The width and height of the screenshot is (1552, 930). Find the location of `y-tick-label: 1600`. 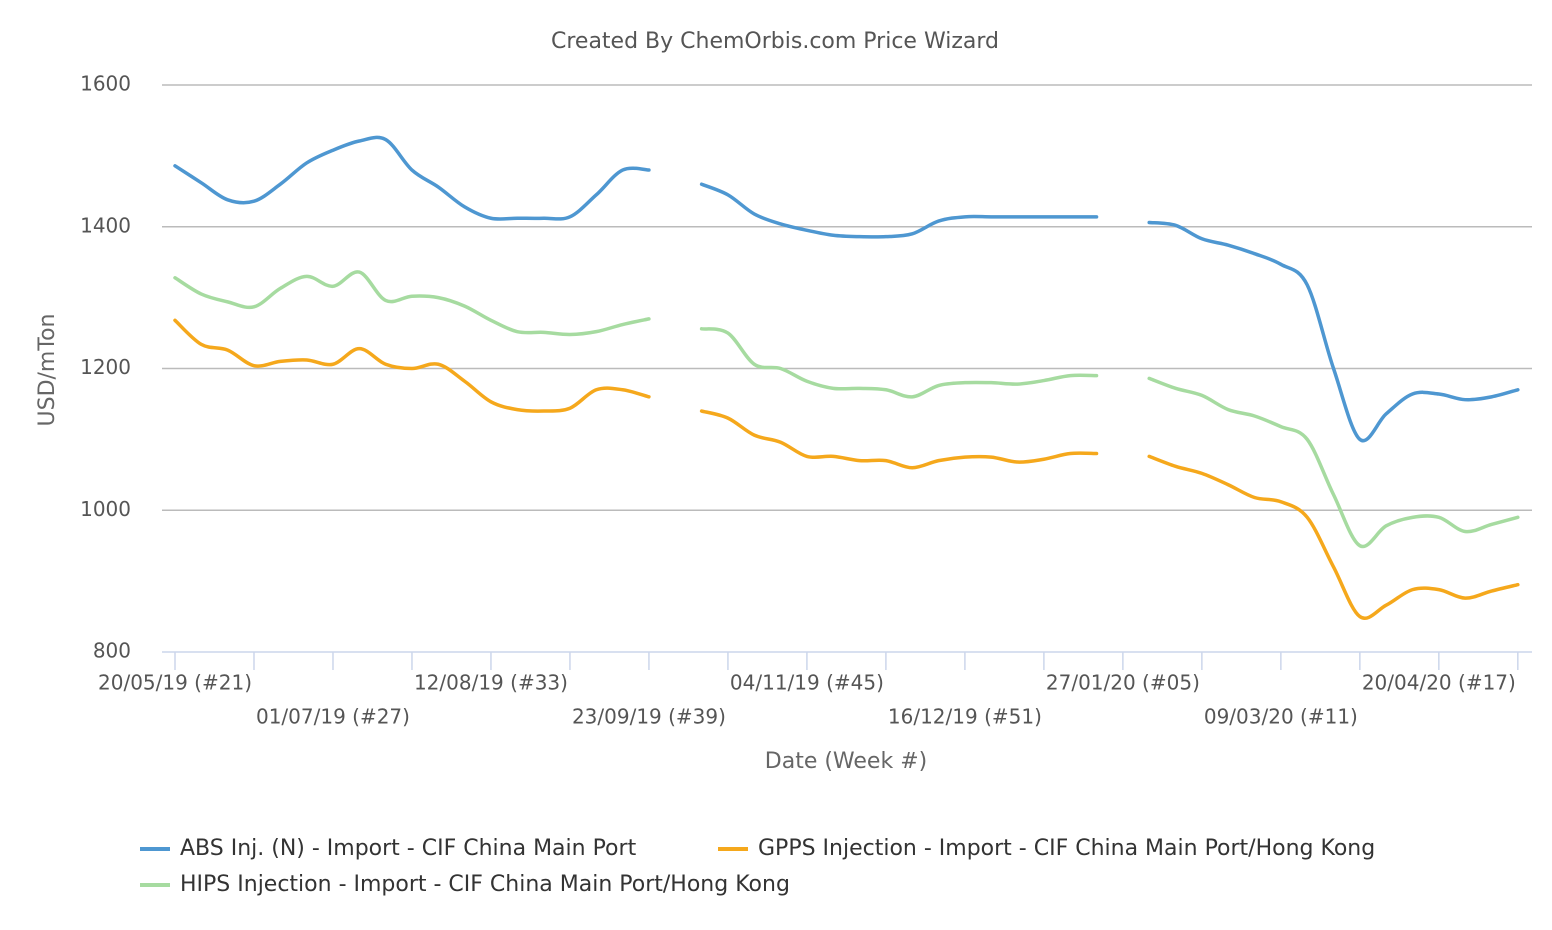

y-tick-label: 1600 is located at coordinates (105, 84).